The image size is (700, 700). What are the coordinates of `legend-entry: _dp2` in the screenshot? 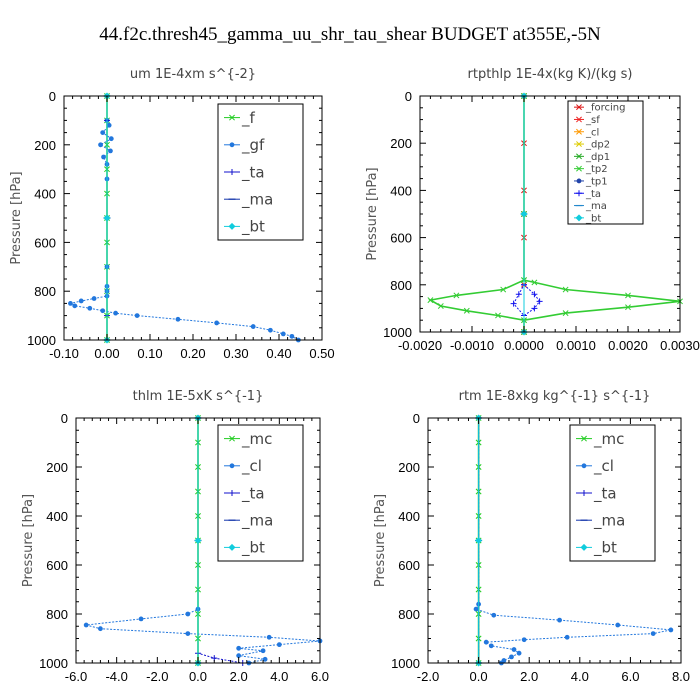 It's located at (592, 145).